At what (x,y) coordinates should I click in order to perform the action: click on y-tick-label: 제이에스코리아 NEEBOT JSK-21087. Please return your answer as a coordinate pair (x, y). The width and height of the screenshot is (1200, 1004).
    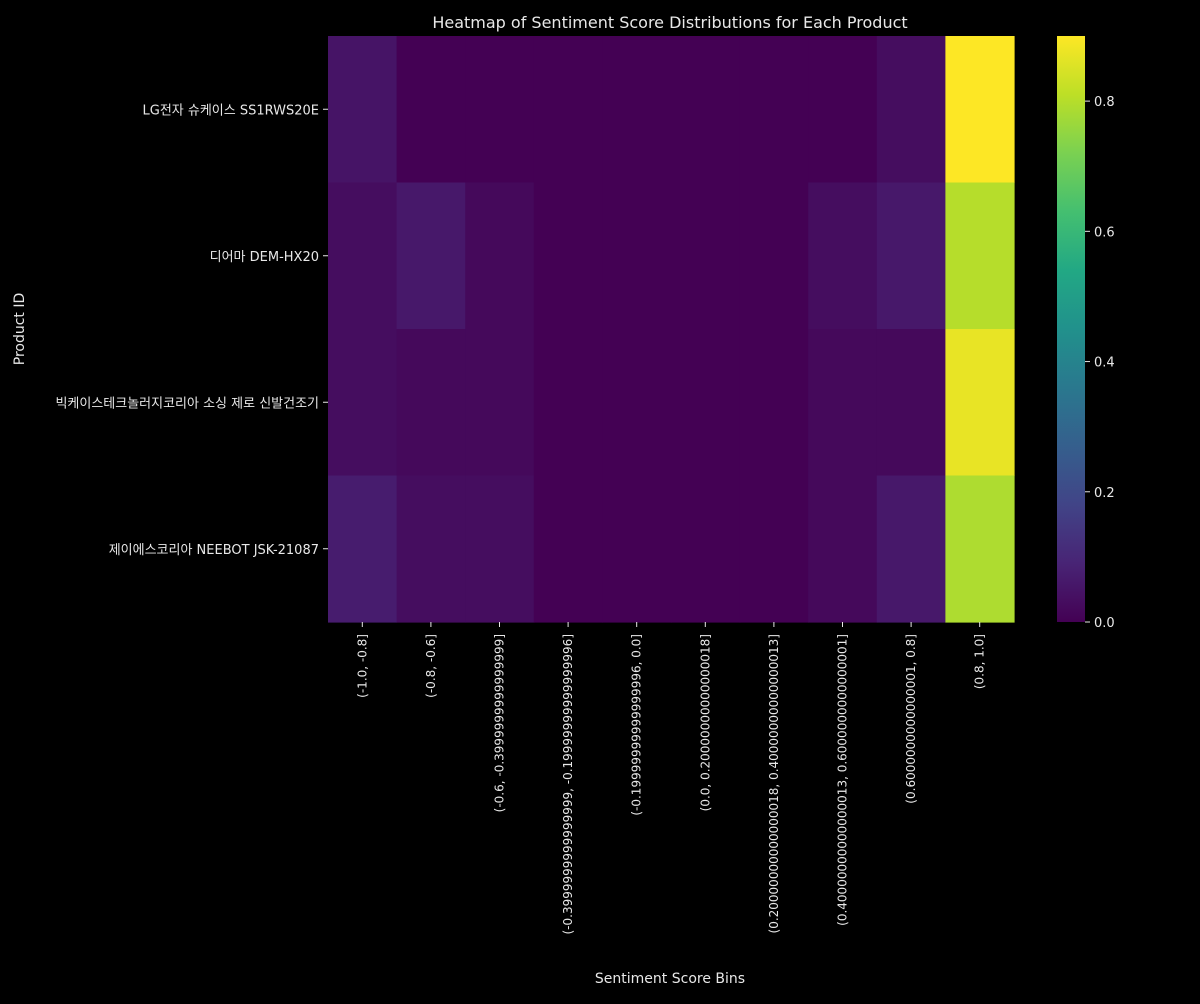
    Looking at the image, I should click on (214, 550).